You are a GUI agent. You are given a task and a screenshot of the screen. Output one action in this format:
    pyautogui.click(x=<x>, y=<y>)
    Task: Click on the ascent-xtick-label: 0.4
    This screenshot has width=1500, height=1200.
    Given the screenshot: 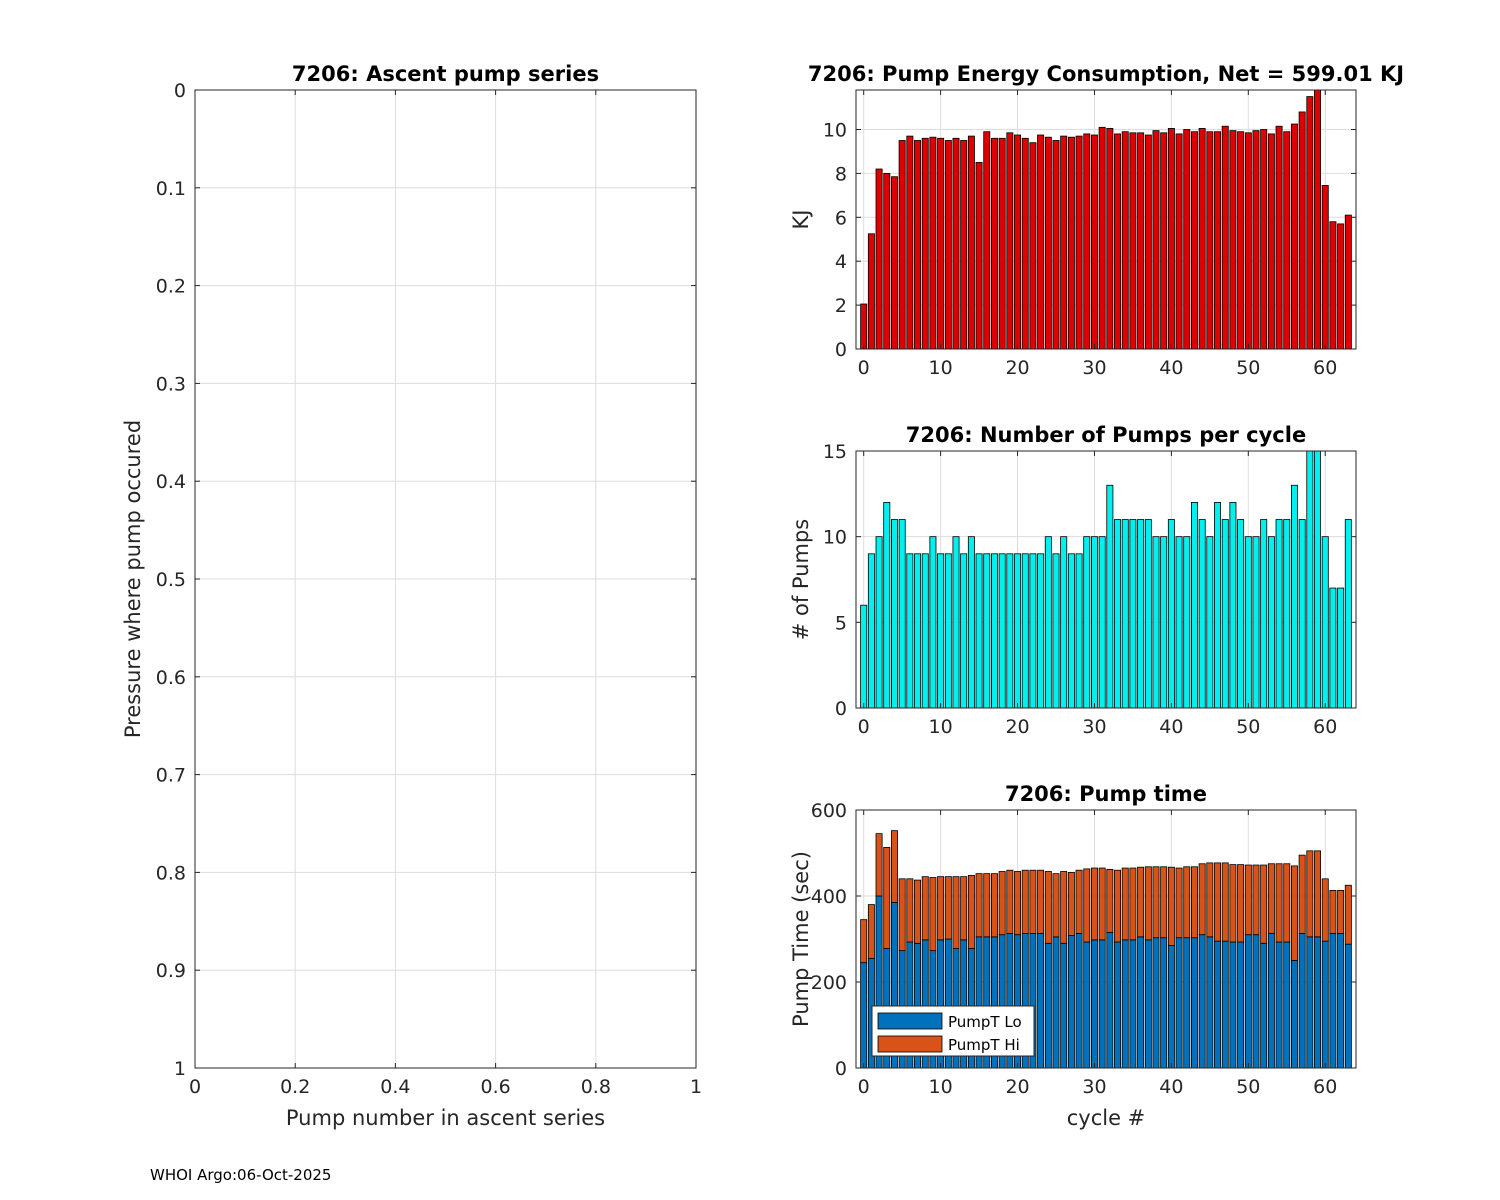 What is the action you would take?
    pyautogui.click(x=395, y=1087)
    